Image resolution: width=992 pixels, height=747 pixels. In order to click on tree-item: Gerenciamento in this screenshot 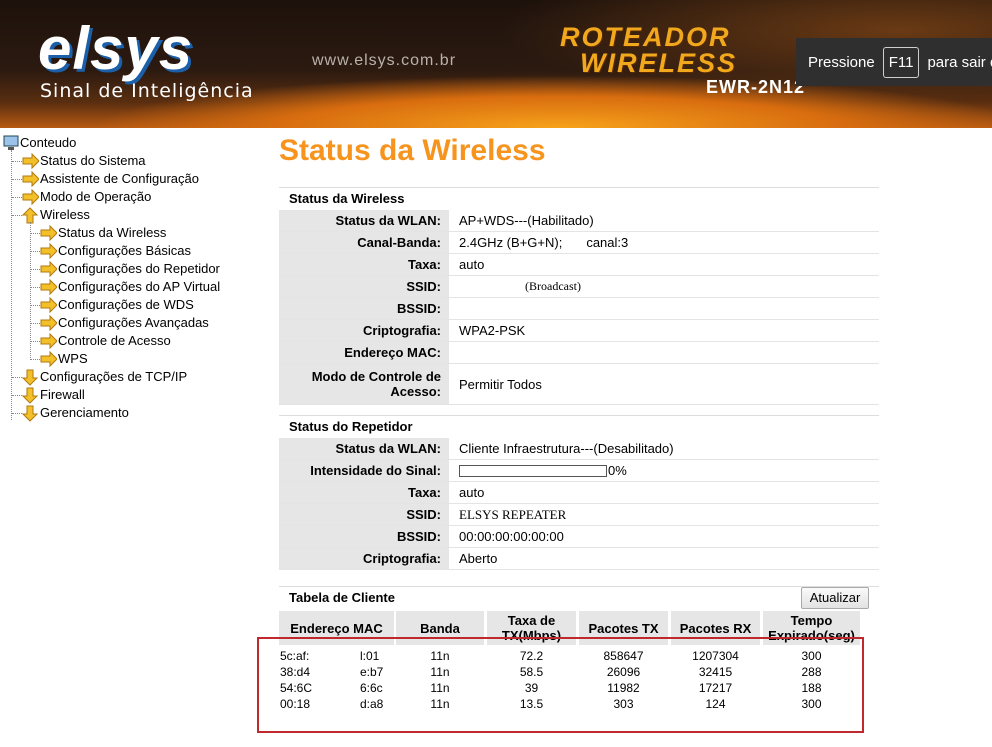, I will do `click(84, 412)`.